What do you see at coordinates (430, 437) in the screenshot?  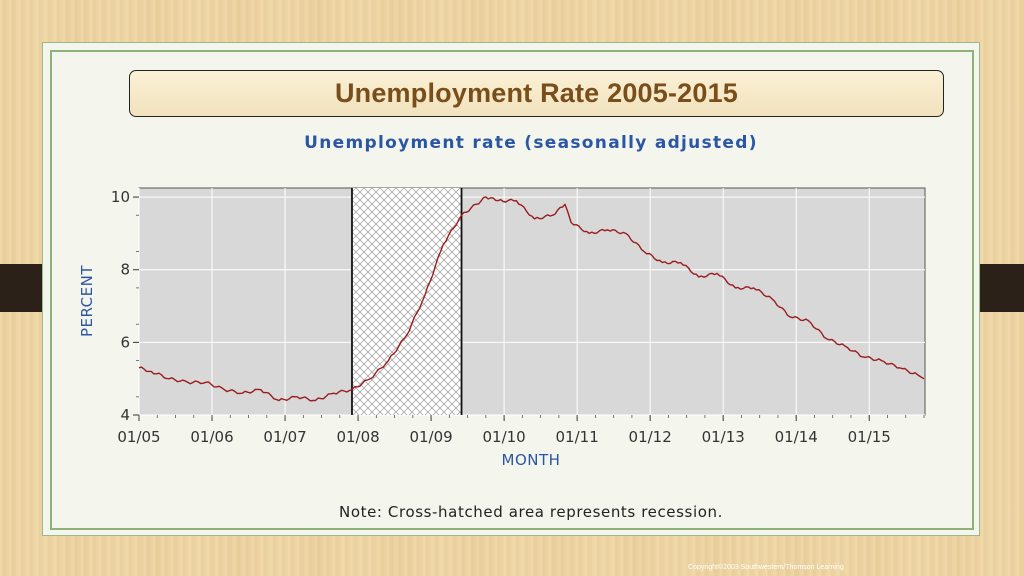 I see `x-tick-label: 01/09` at bounding box center [430, 437].